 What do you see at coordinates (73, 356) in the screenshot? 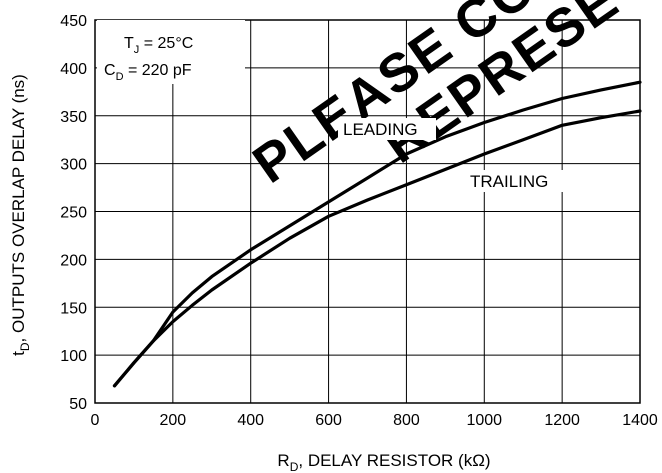
I see `y-tick-label: 100` at bounding box center [73, 356].